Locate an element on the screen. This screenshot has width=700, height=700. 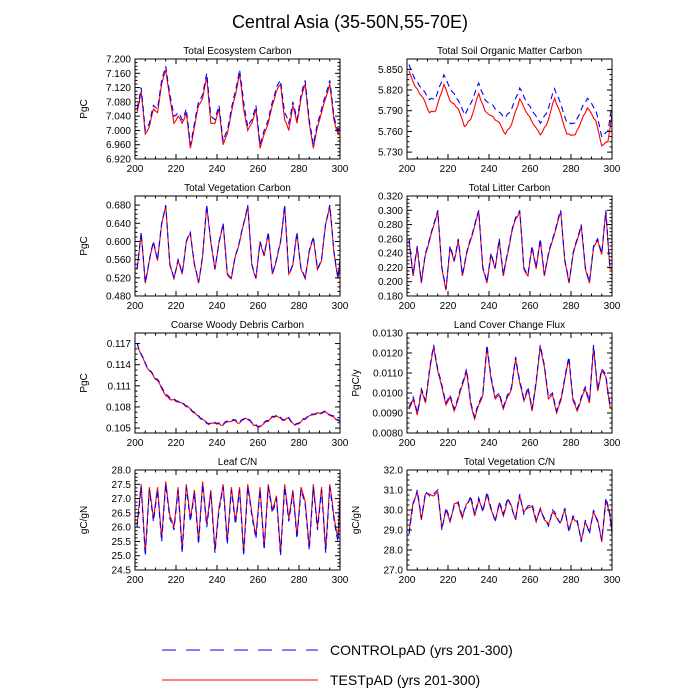
y-tick-label: 31.0 is located at coordinates (394, 491).